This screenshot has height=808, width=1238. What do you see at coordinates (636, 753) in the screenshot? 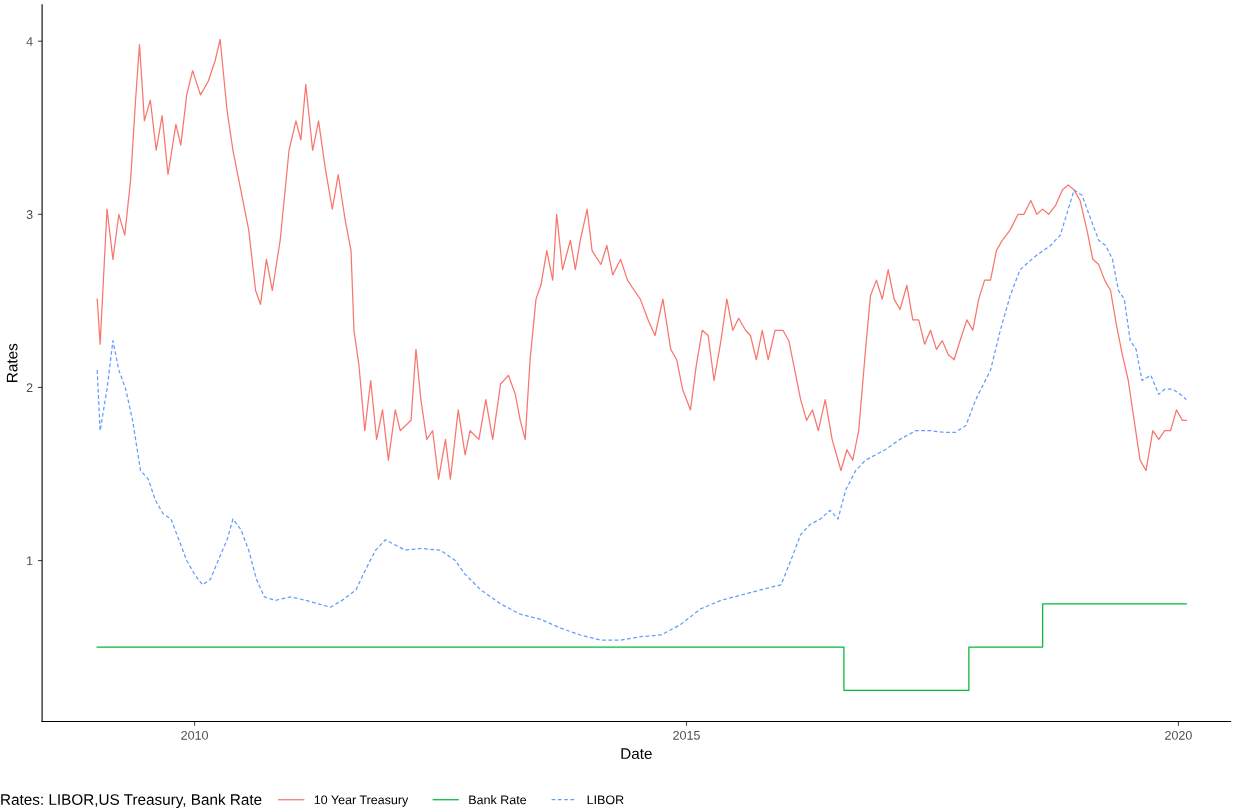
I see `x-axis-title: Date` at bounding box center [636, 753].